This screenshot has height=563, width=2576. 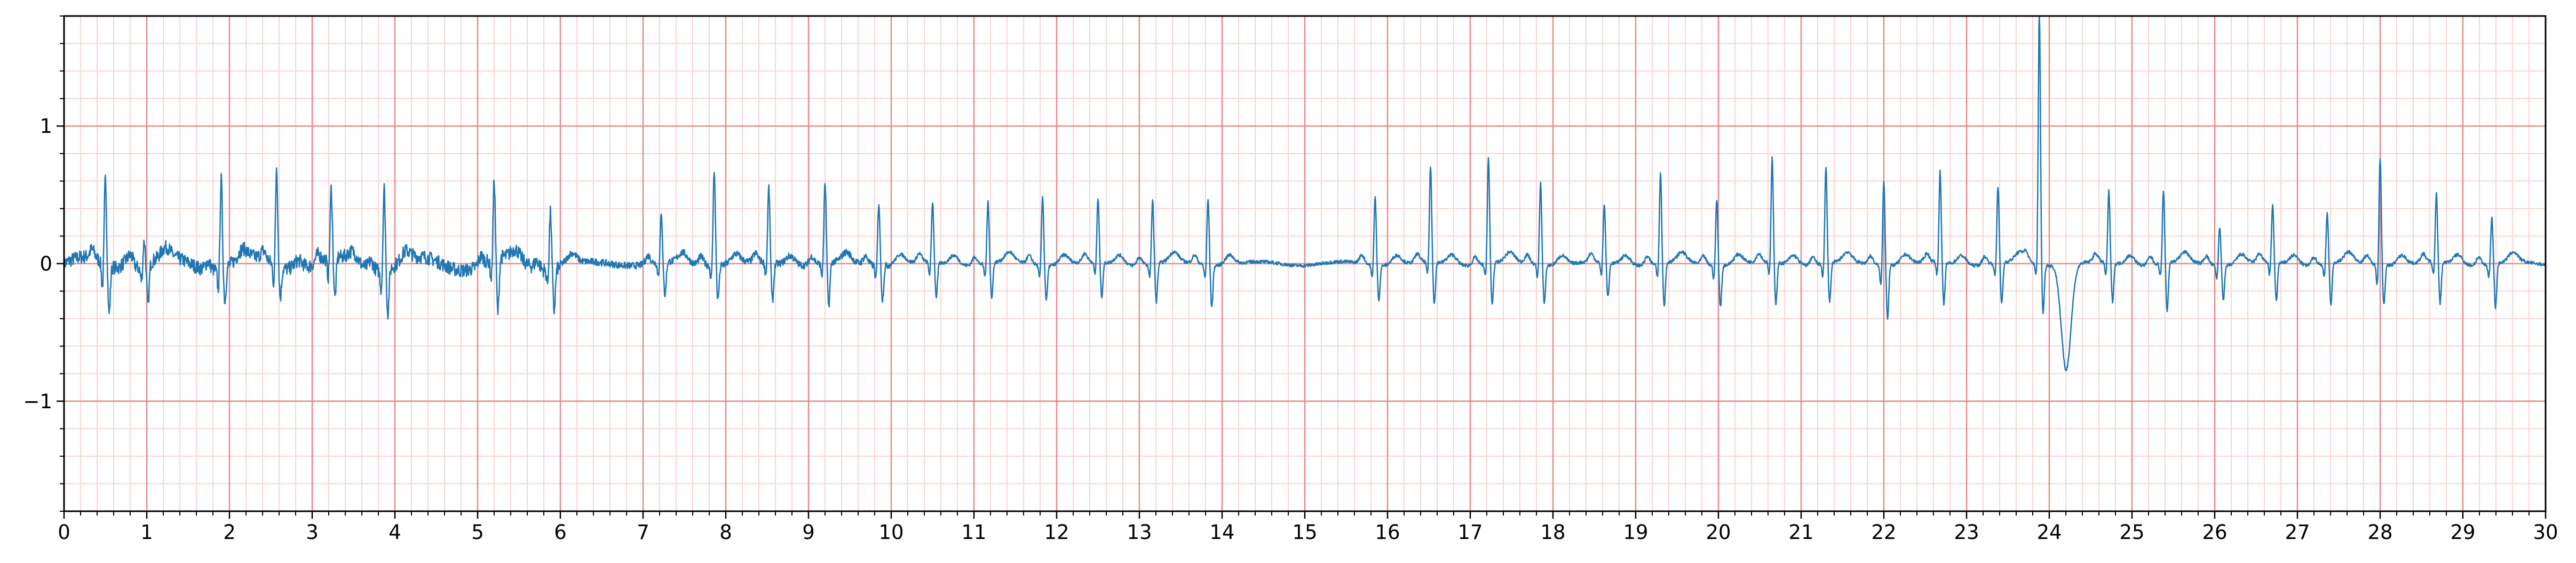 What do you see at coordinates (1304, 532) in the screenshot?
I see `x-tick-label: 15` at bounding box center [1304, 532].